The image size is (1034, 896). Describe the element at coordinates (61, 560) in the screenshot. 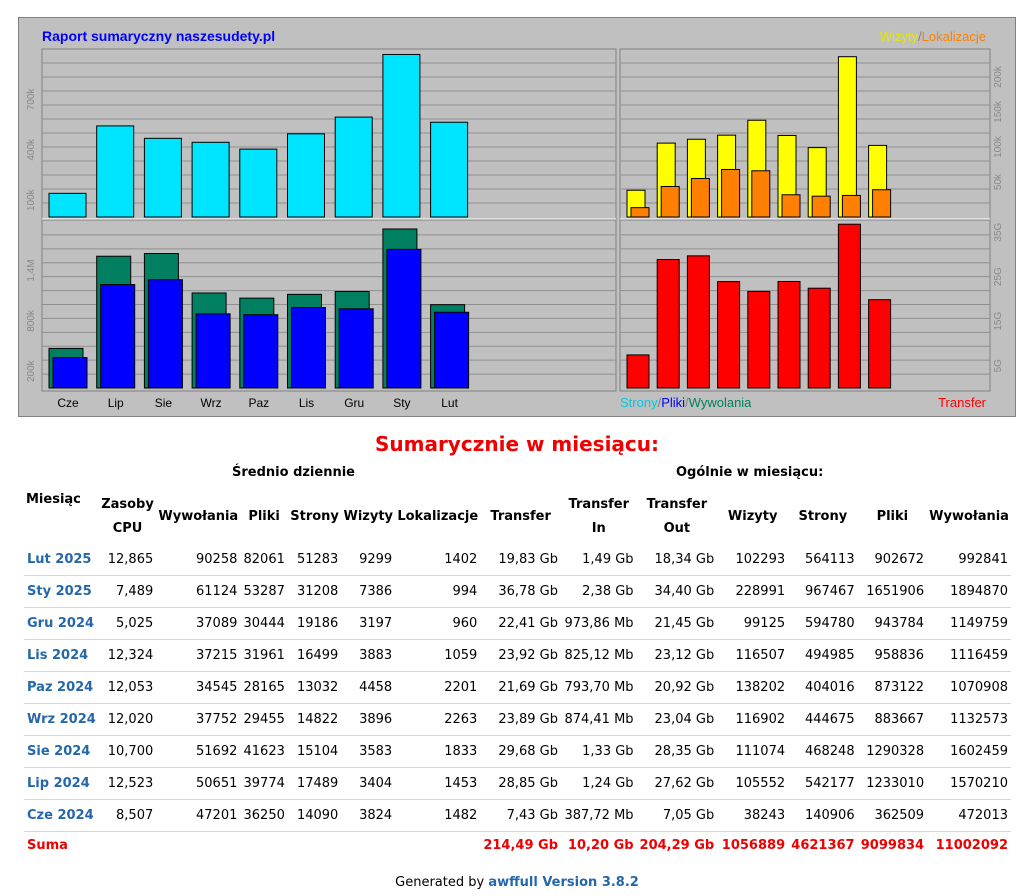

I see `month-link: Lut 2025` at that location.